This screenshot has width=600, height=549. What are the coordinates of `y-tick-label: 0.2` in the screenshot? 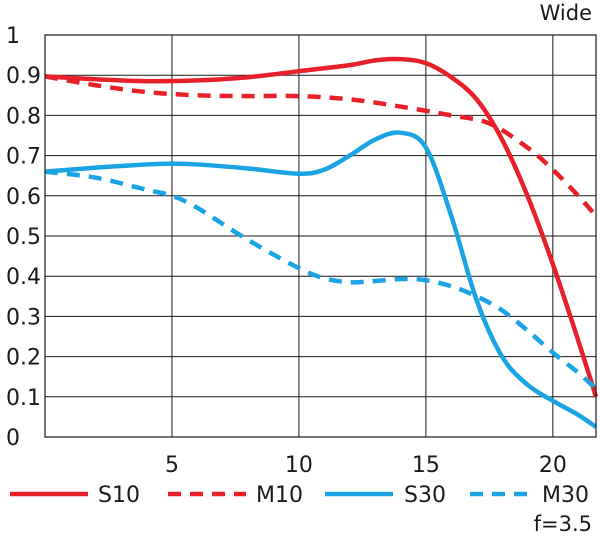 It's located at (23, 358).